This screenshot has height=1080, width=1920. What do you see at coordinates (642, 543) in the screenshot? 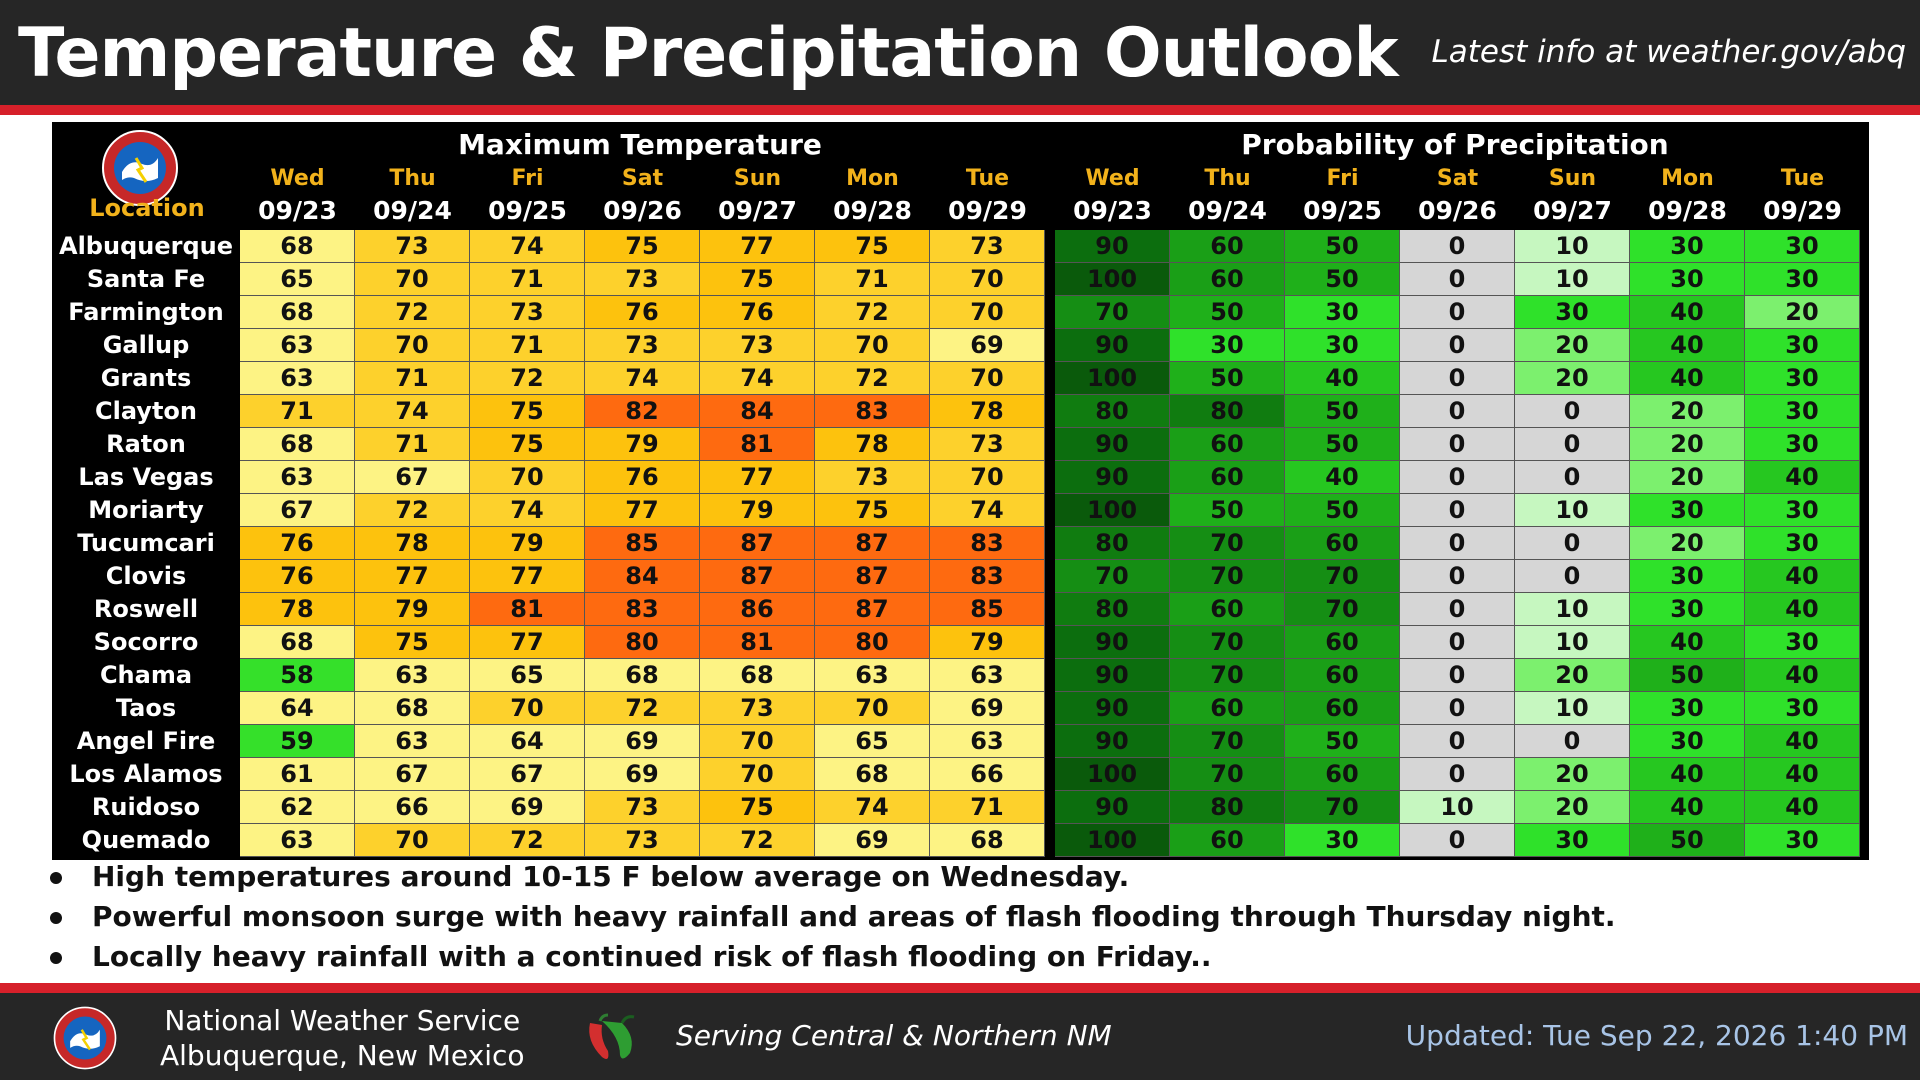
I see `temp-cell: 85` at bounding box center [642, 543].